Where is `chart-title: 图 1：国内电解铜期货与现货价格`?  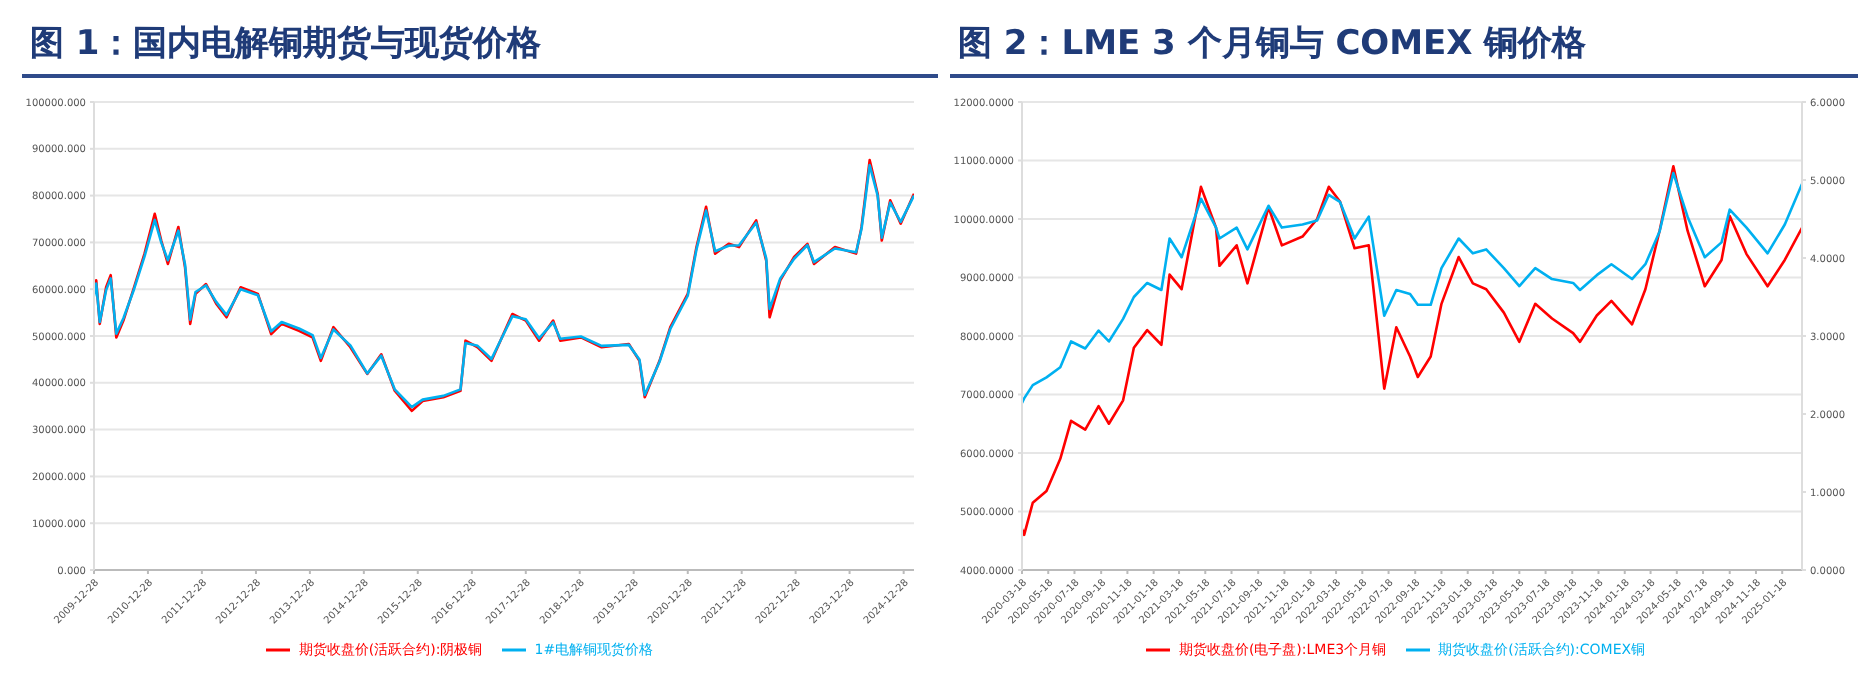
chart-title: 图 1：国内电解铜期货与现货价格 is located at coordinates (480, 47).